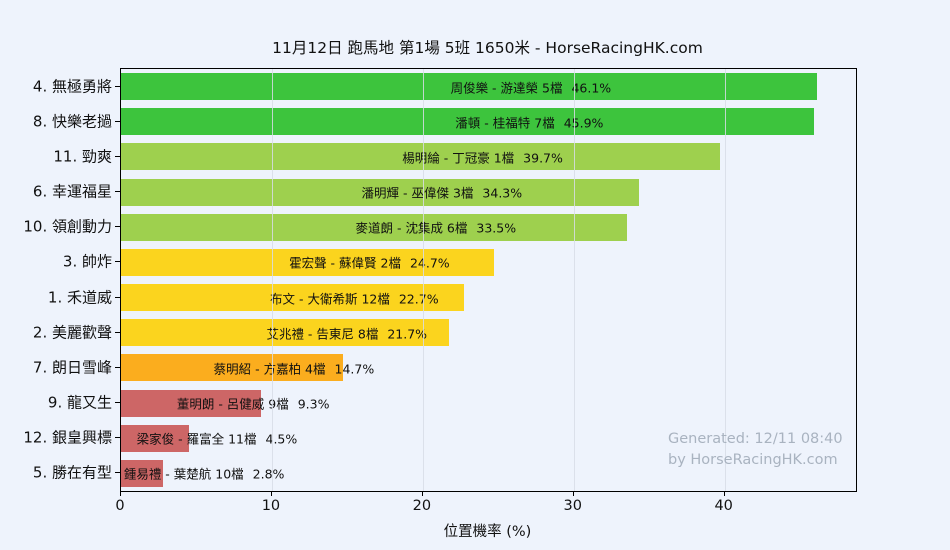  Describe the element at coordinates (281, 439) in the screenshot. I see `probability-value: 4.5%` at that location.